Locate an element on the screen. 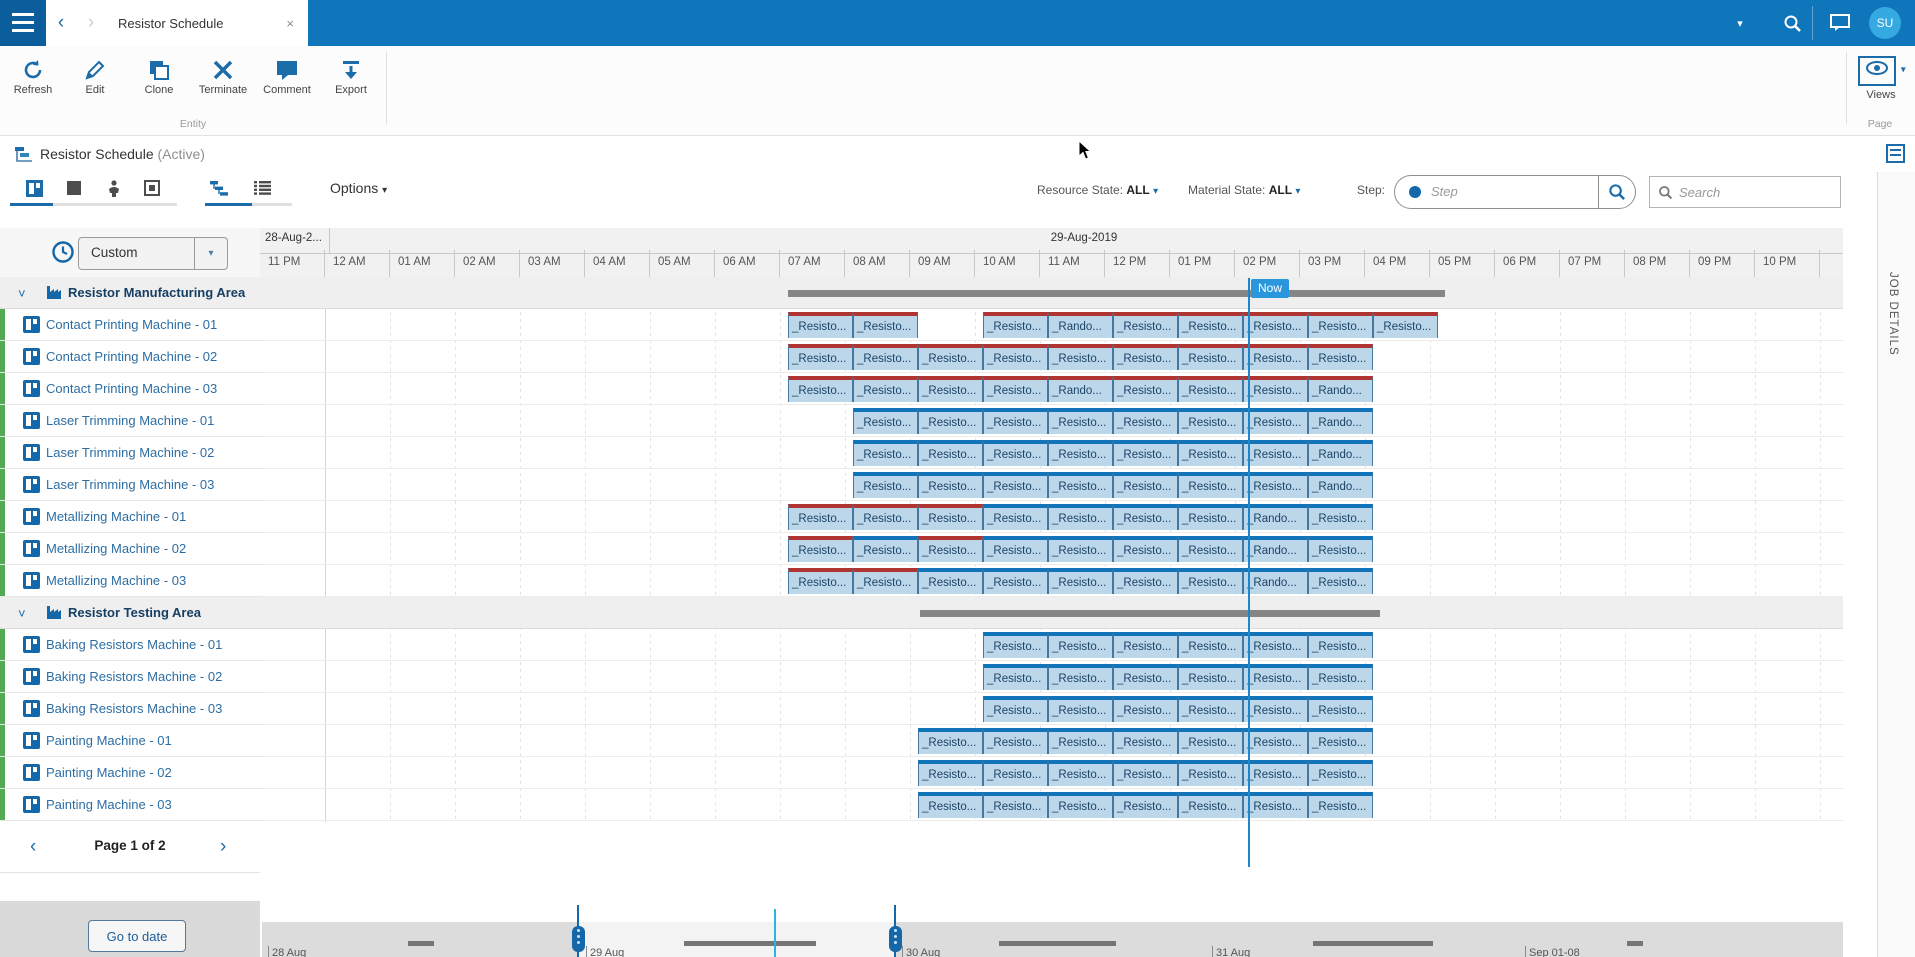 The image size is (1915, 957). tree-machine-row: Contact Printing Machine - 02 is located at coordinates (130, 357).